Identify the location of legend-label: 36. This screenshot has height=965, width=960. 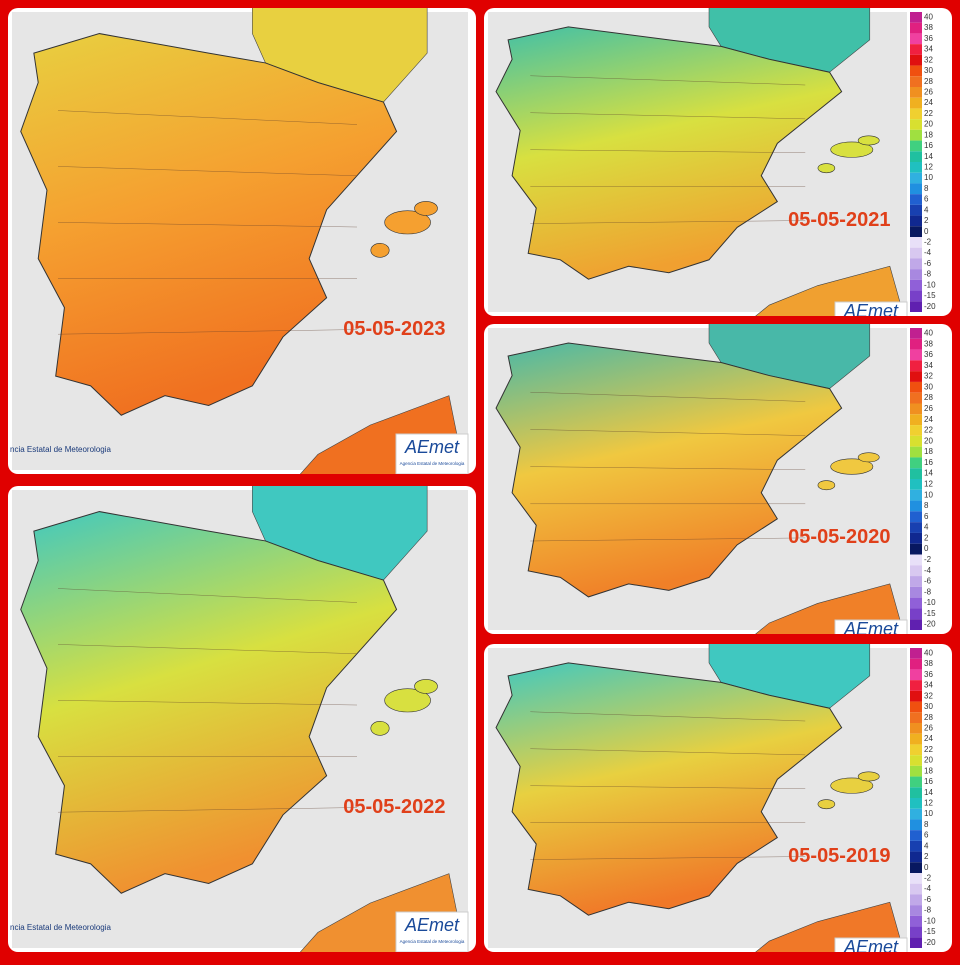
(928, 38).